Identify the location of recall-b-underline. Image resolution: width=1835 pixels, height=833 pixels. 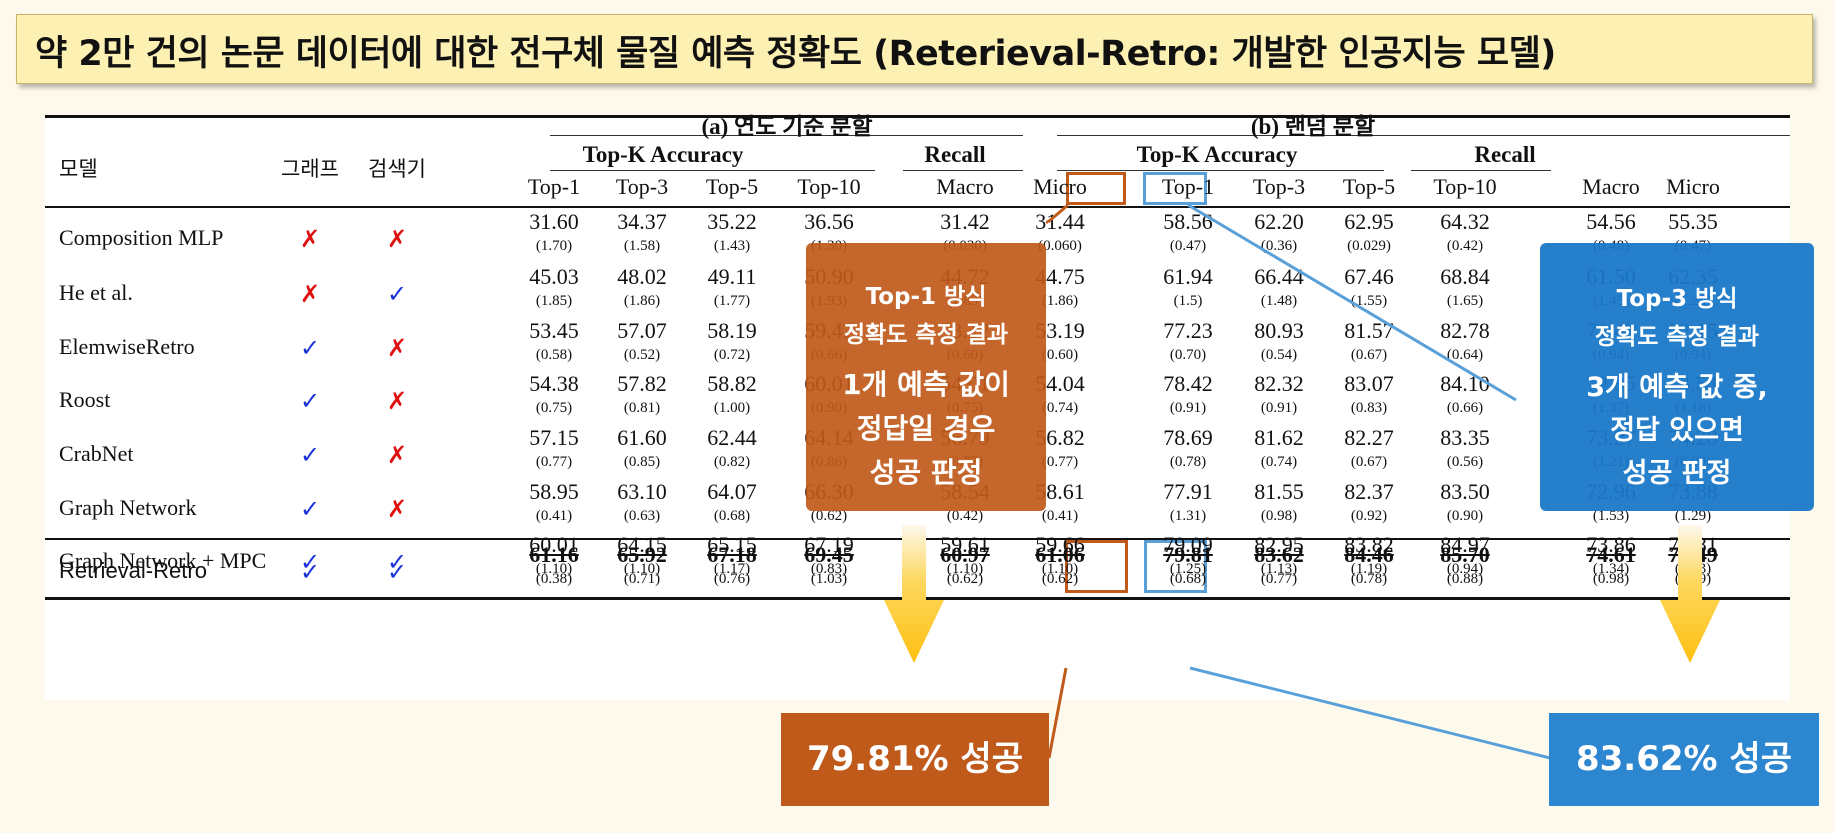
(1481, 170).